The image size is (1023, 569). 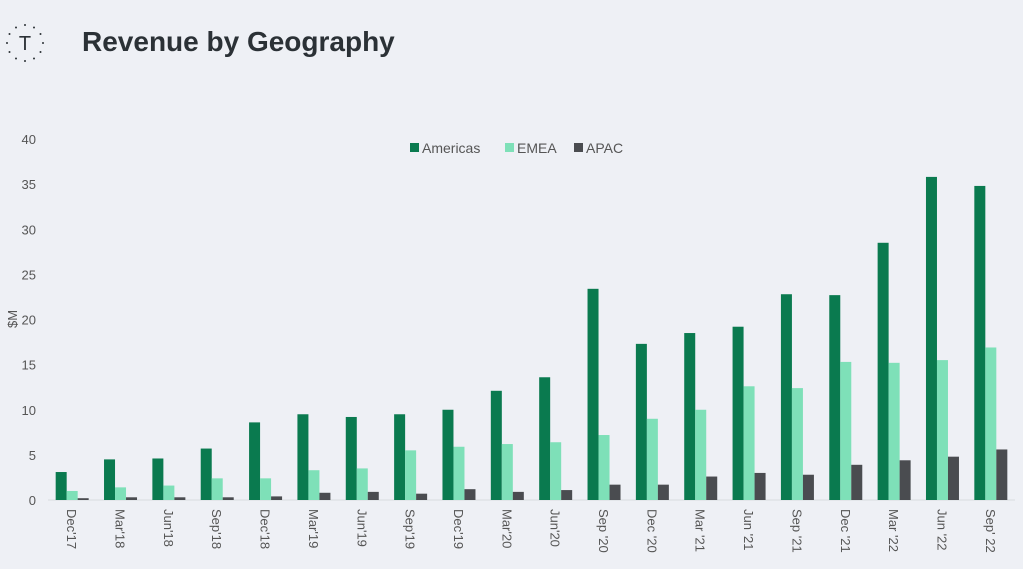 What do you see at coordinates (414, 147) in the screenshot?
I see `legend-swatch-americas` at bounding box center [414, 147].